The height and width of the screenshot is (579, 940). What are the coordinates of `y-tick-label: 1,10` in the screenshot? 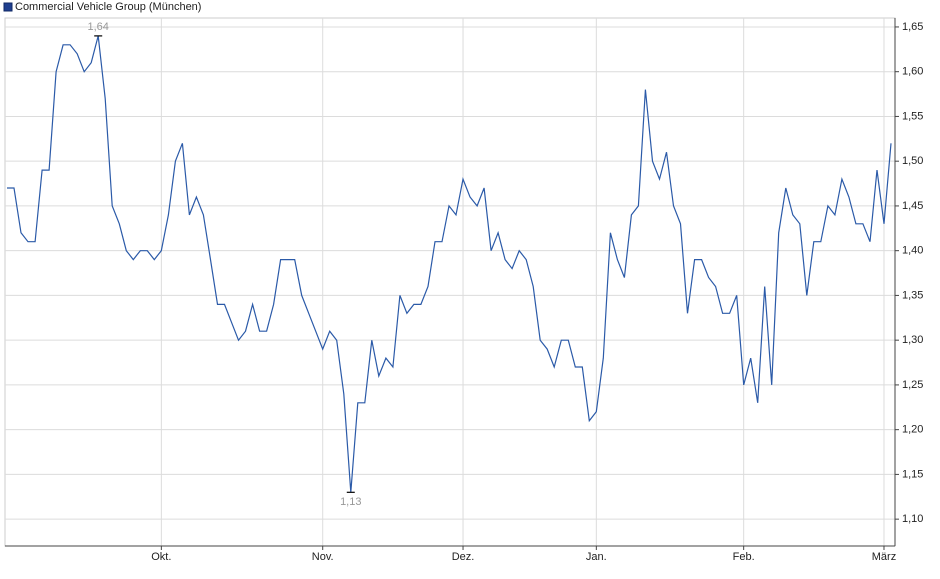 It's located at (912, 519).